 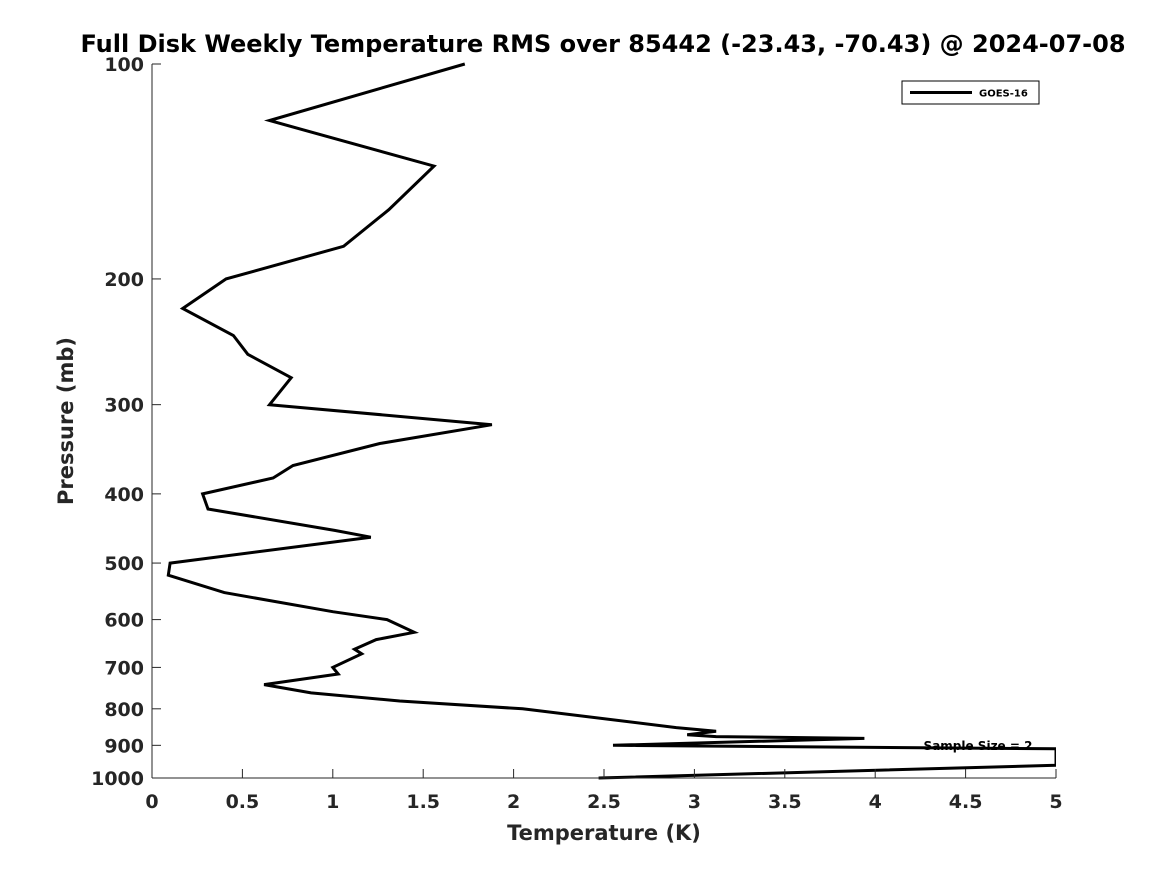 I want to click on x-tick-label: 3.5, so click(x=785, y=802).